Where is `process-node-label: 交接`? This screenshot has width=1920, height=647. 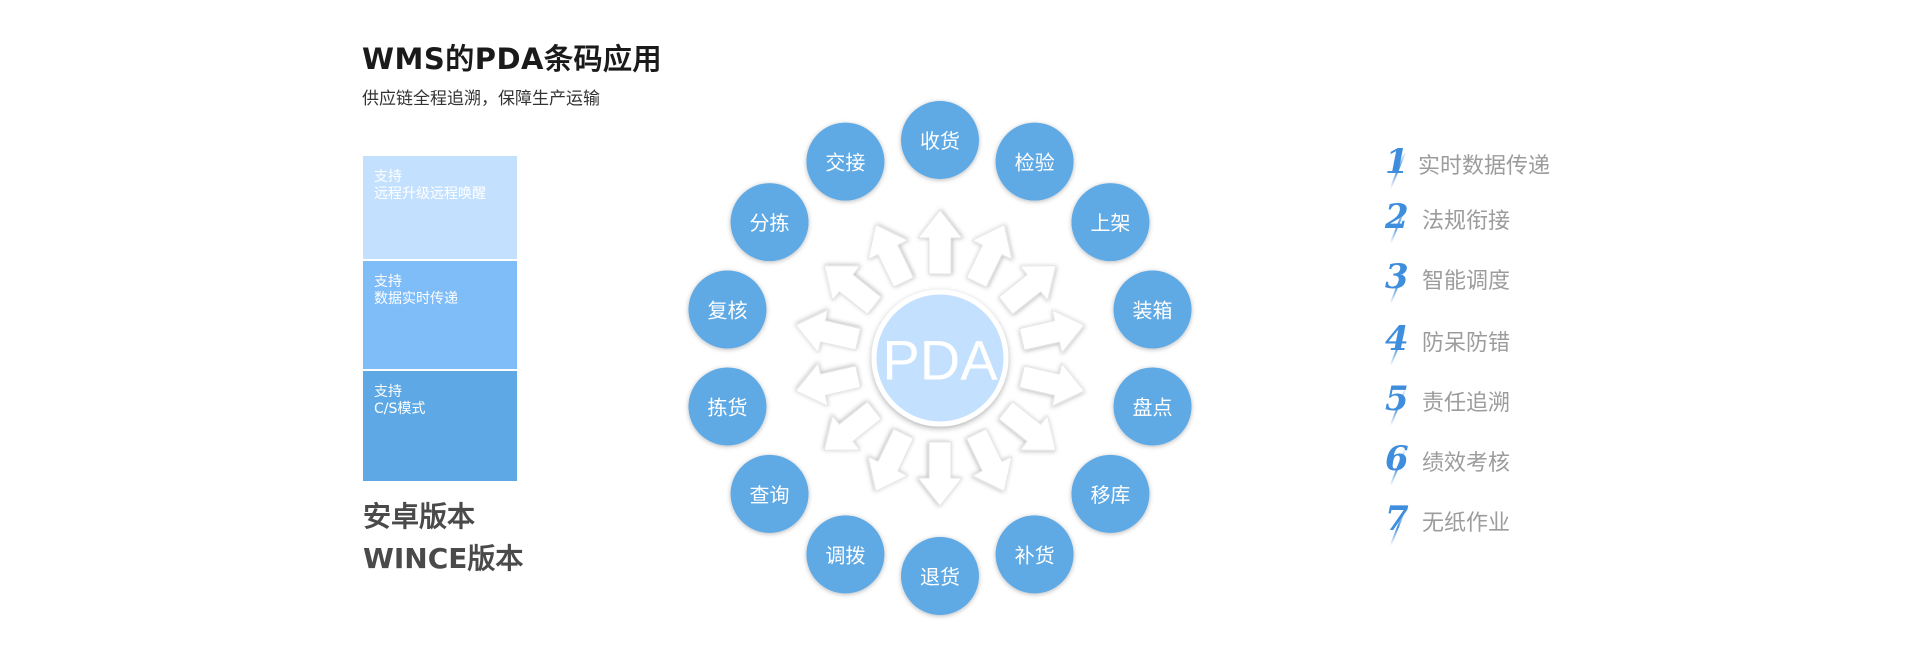
process-node-label: 交接 is located at coordinates (845, 163).